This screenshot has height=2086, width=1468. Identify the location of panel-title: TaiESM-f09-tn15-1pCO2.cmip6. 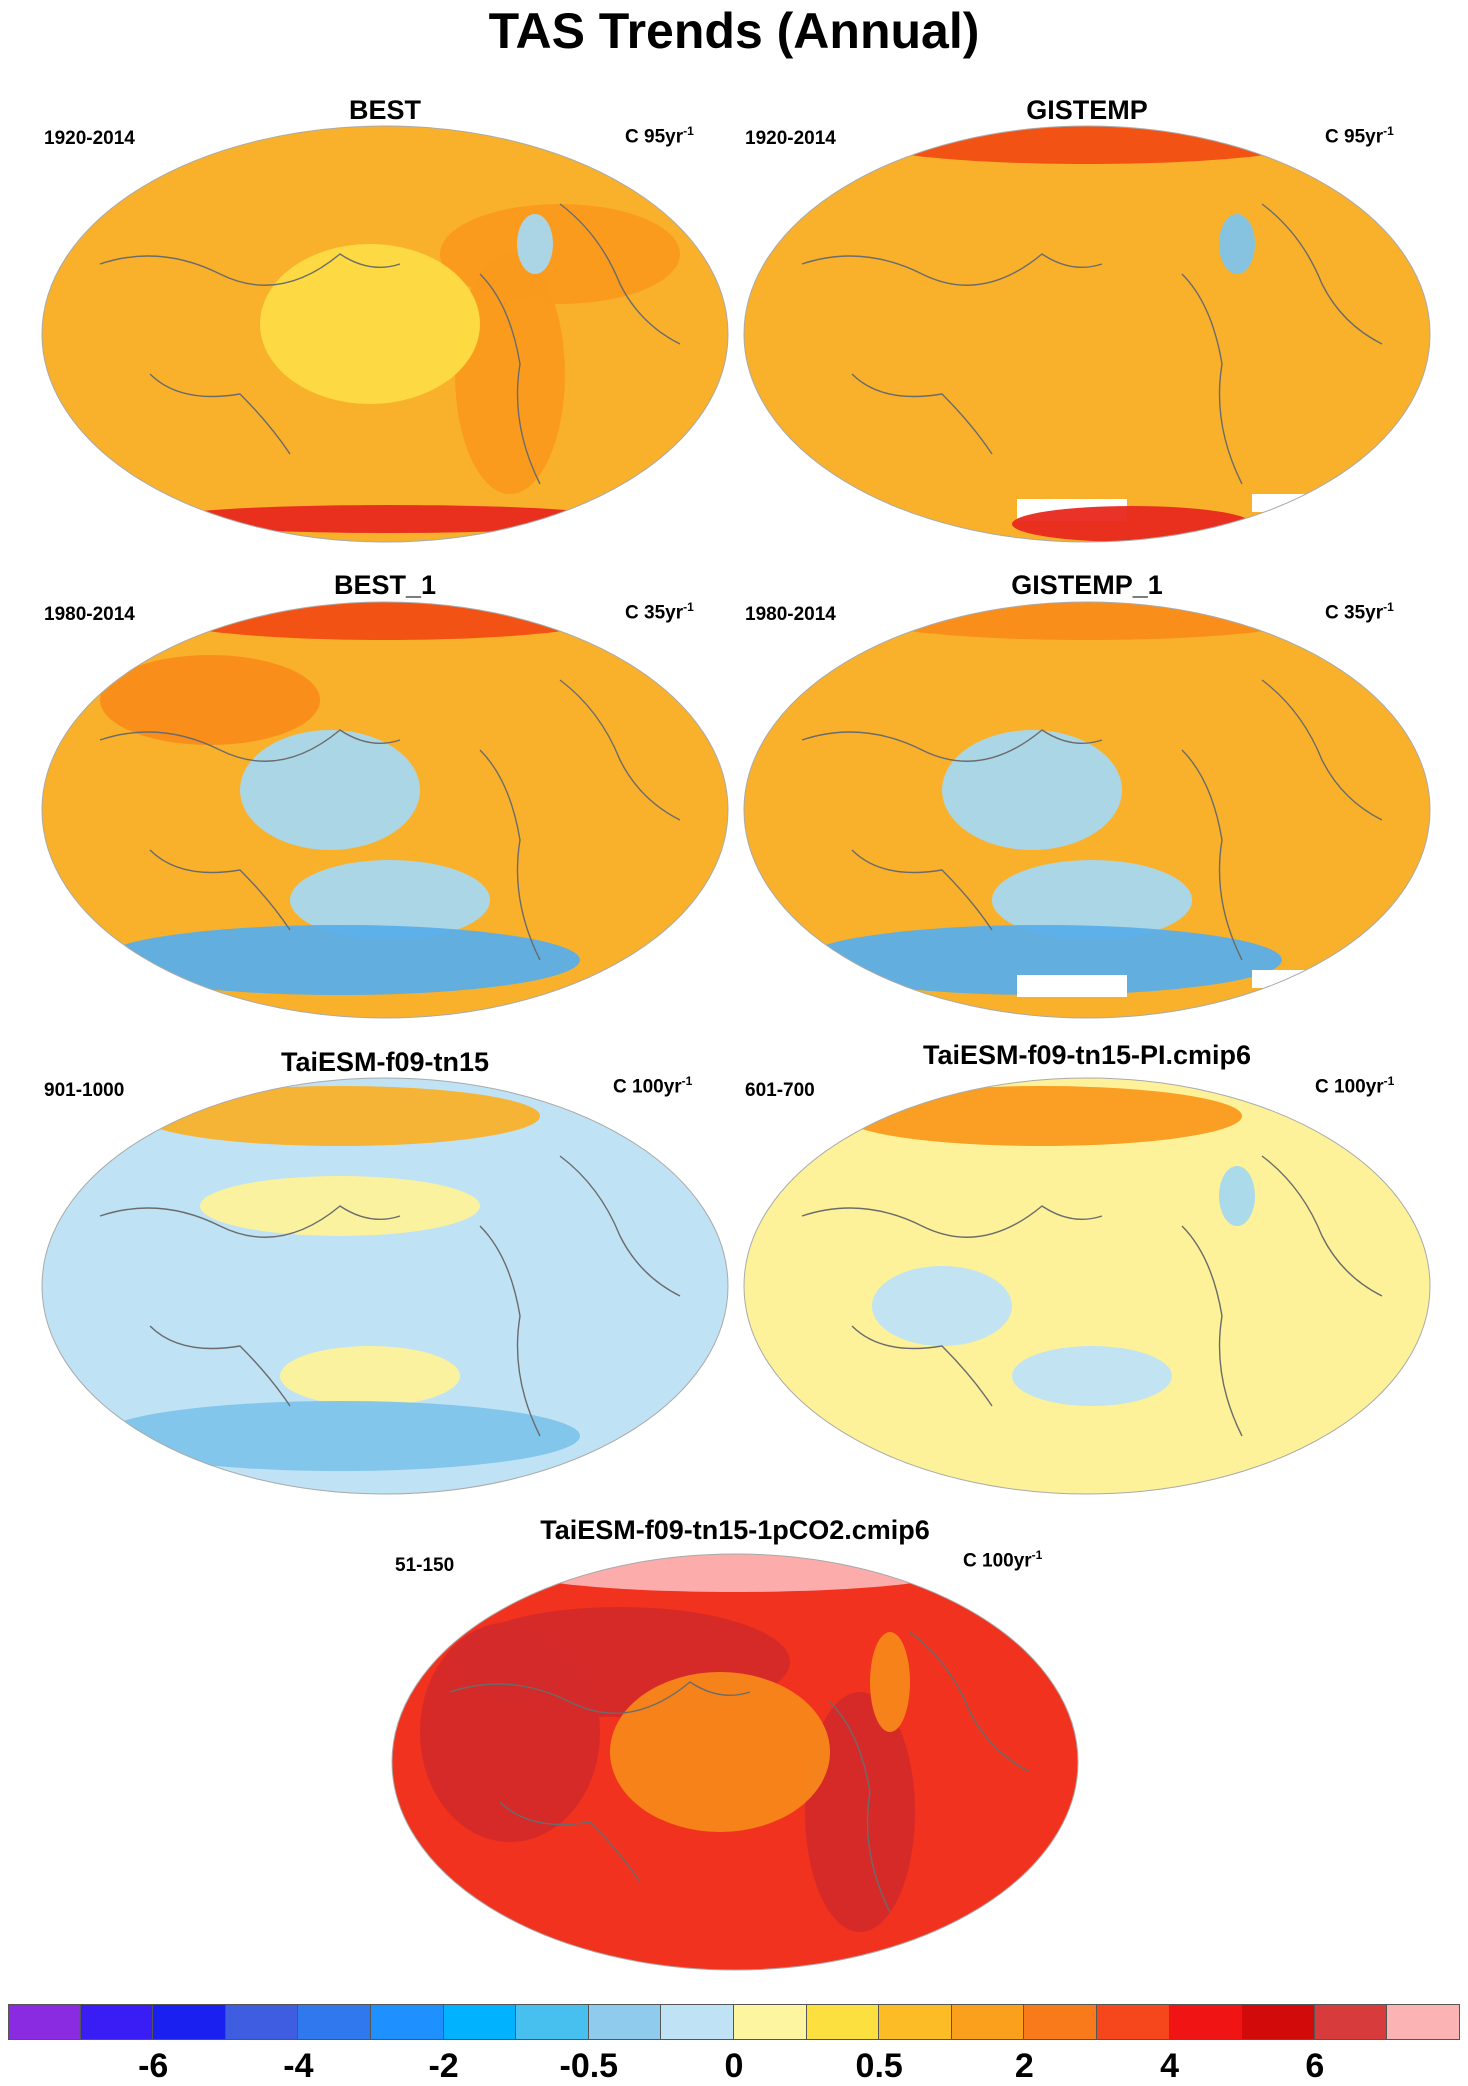
(735, 1530).